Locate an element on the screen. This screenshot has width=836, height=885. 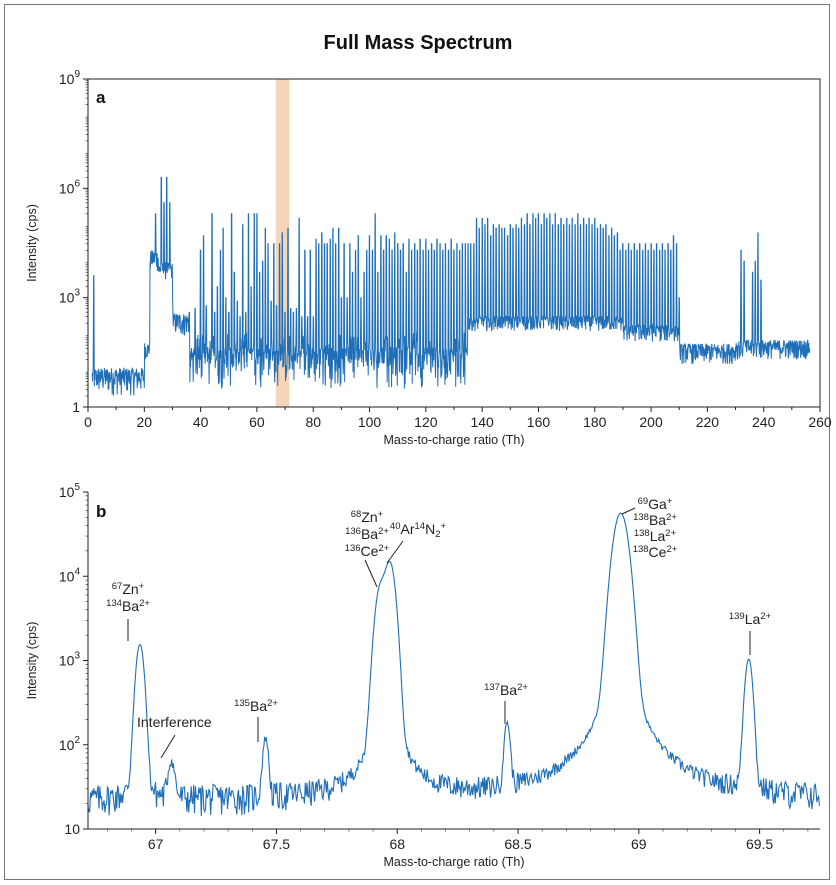
x-tick-label-a: 0 is located at coordinates (88, 422).